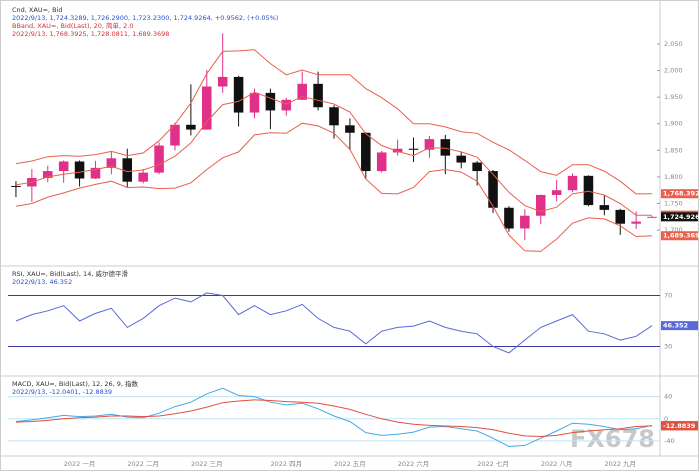  Describe the element at coordinates (350, 464) in the screenshot. I see `x-tick-label: 2022 五月` at that location.